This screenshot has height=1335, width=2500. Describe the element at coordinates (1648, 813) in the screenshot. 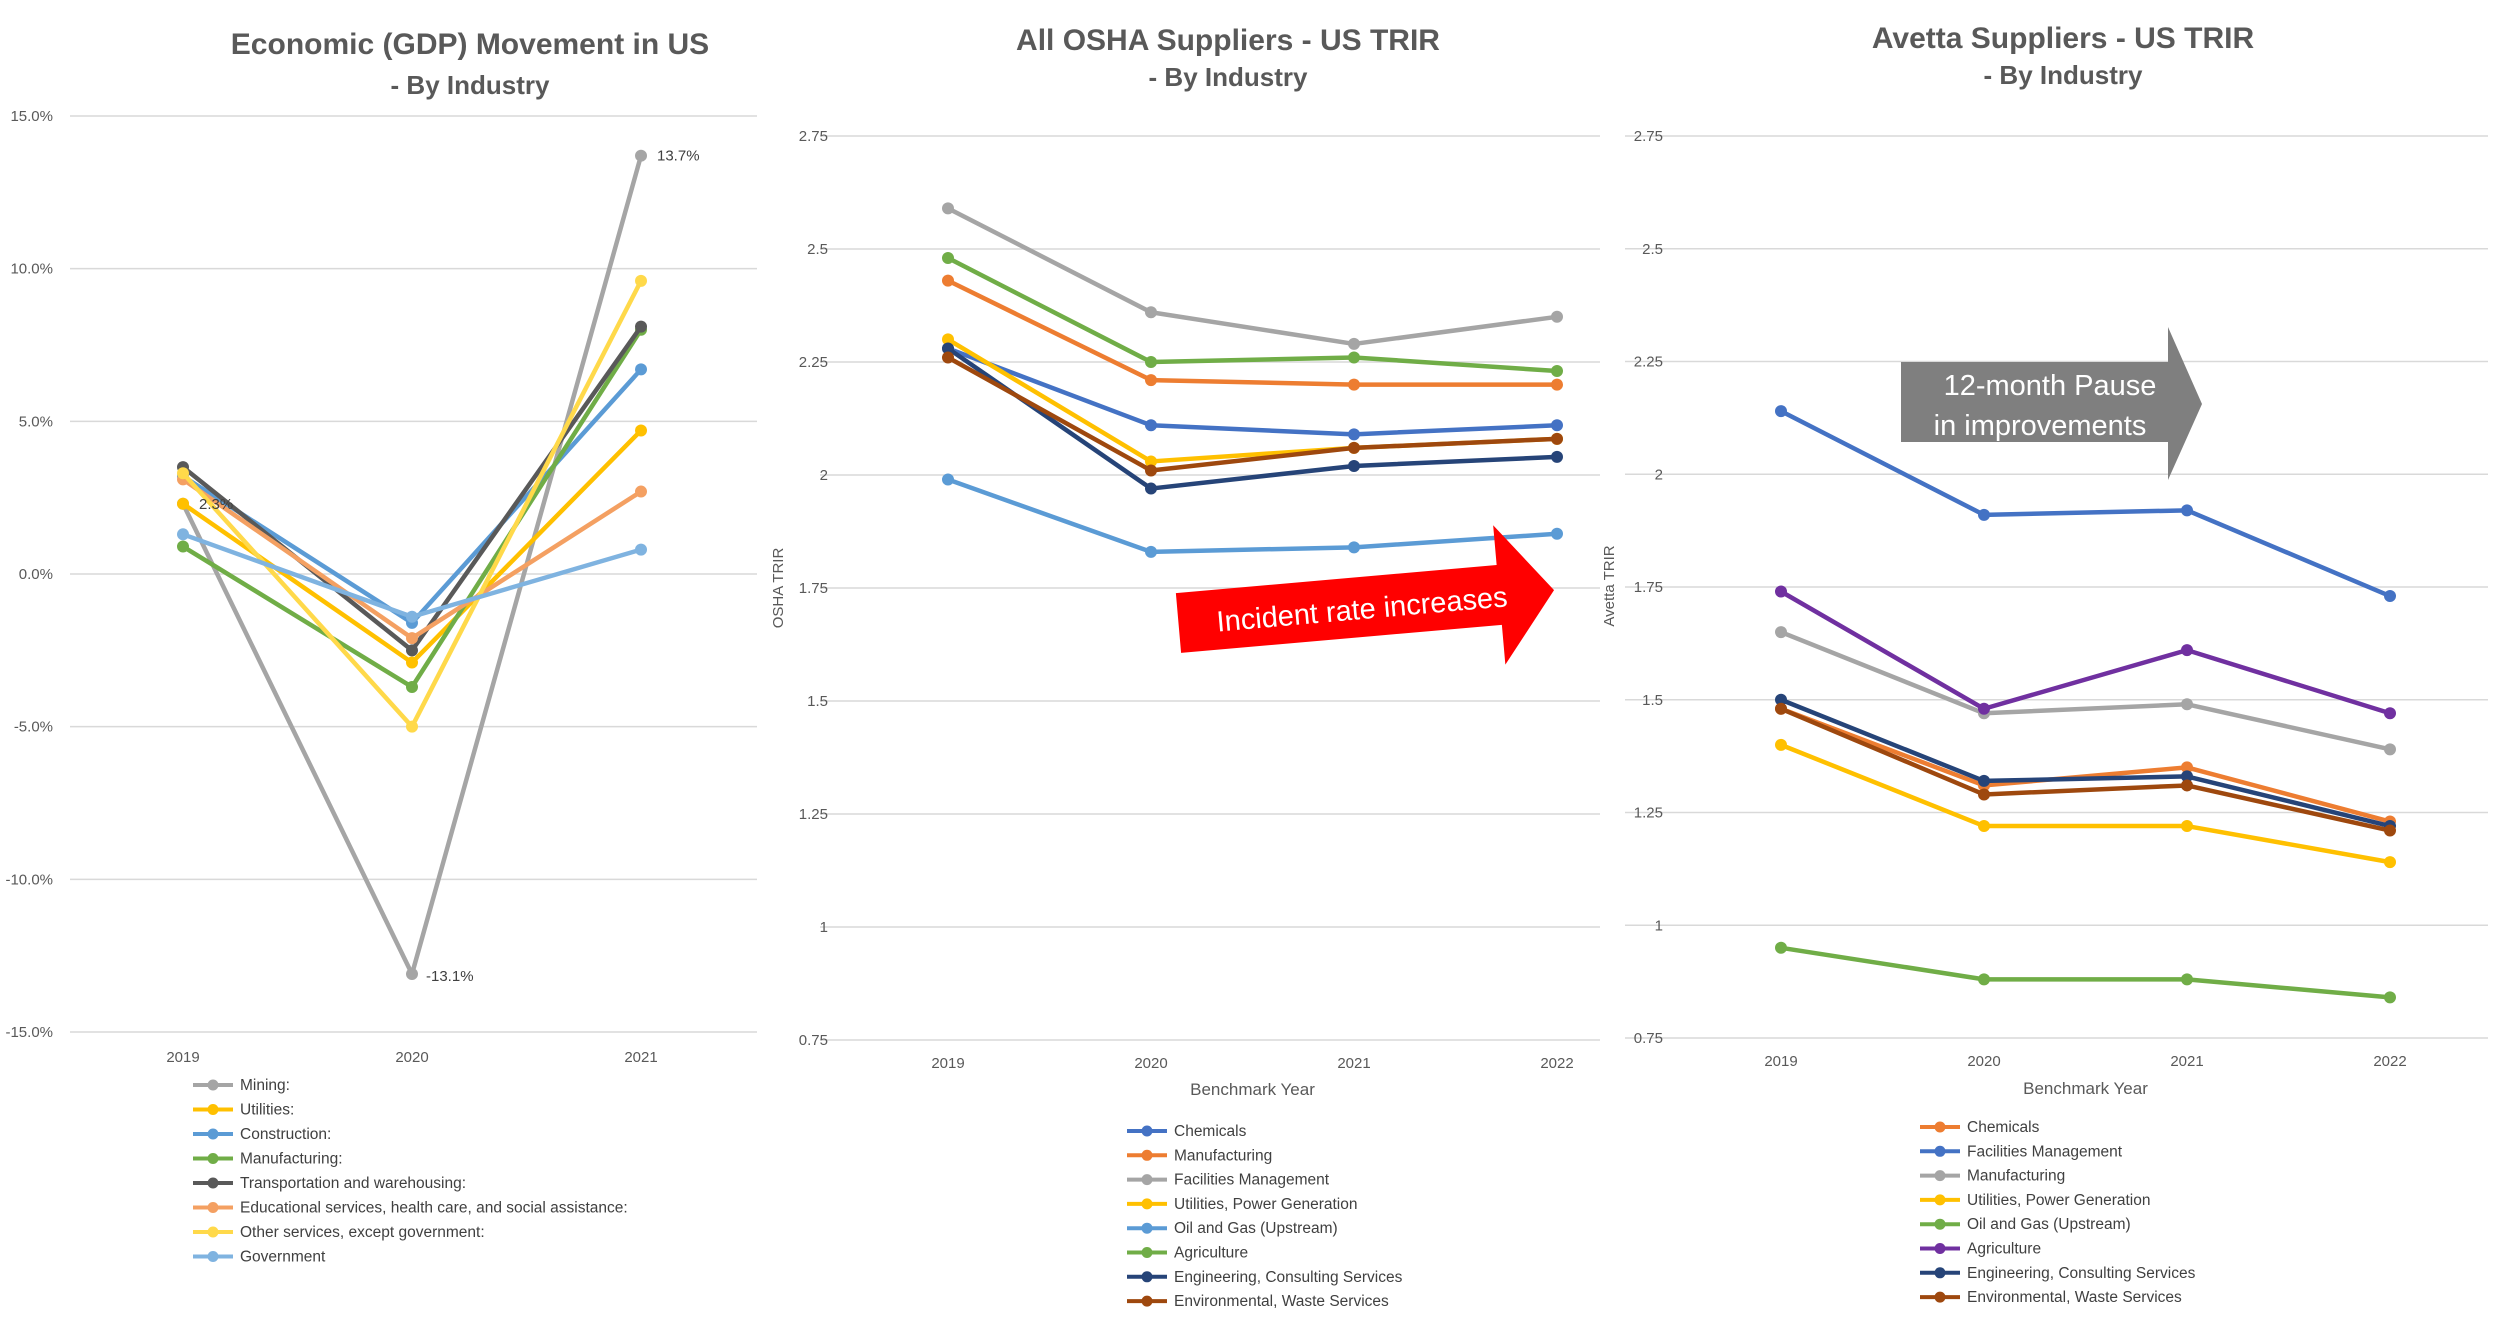

I see `y-tick-label: 1.25` at that location.